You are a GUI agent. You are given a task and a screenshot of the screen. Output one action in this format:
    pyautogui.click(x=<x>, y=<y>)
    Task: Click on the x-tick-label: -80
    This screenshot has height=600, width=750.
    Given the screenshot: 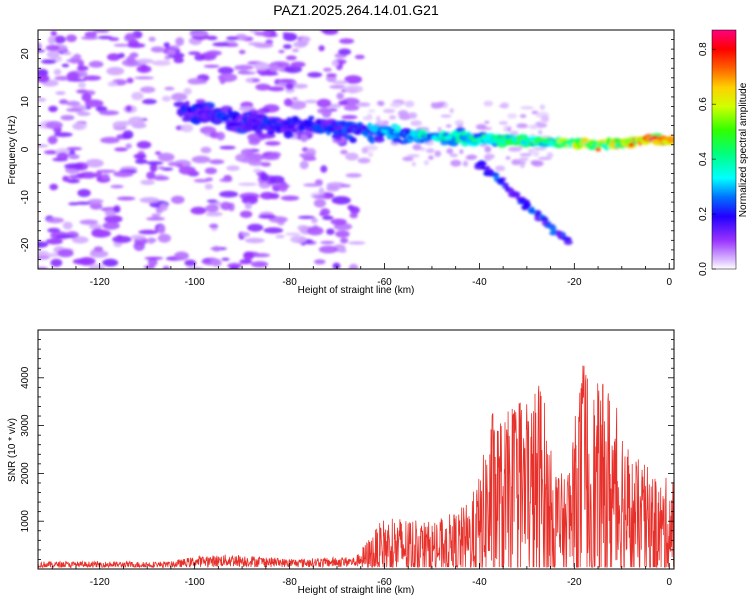 What is the action you would take?
    pyautogui.click(x=289, y=582)
    